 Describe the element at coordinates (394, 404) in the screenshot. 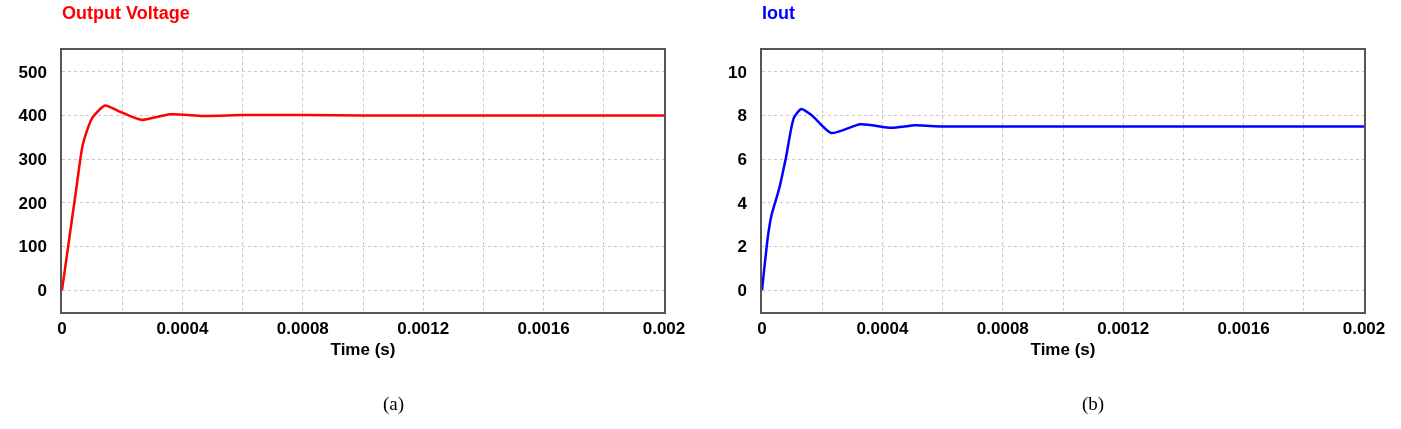

I see `text: (a)` at that location.